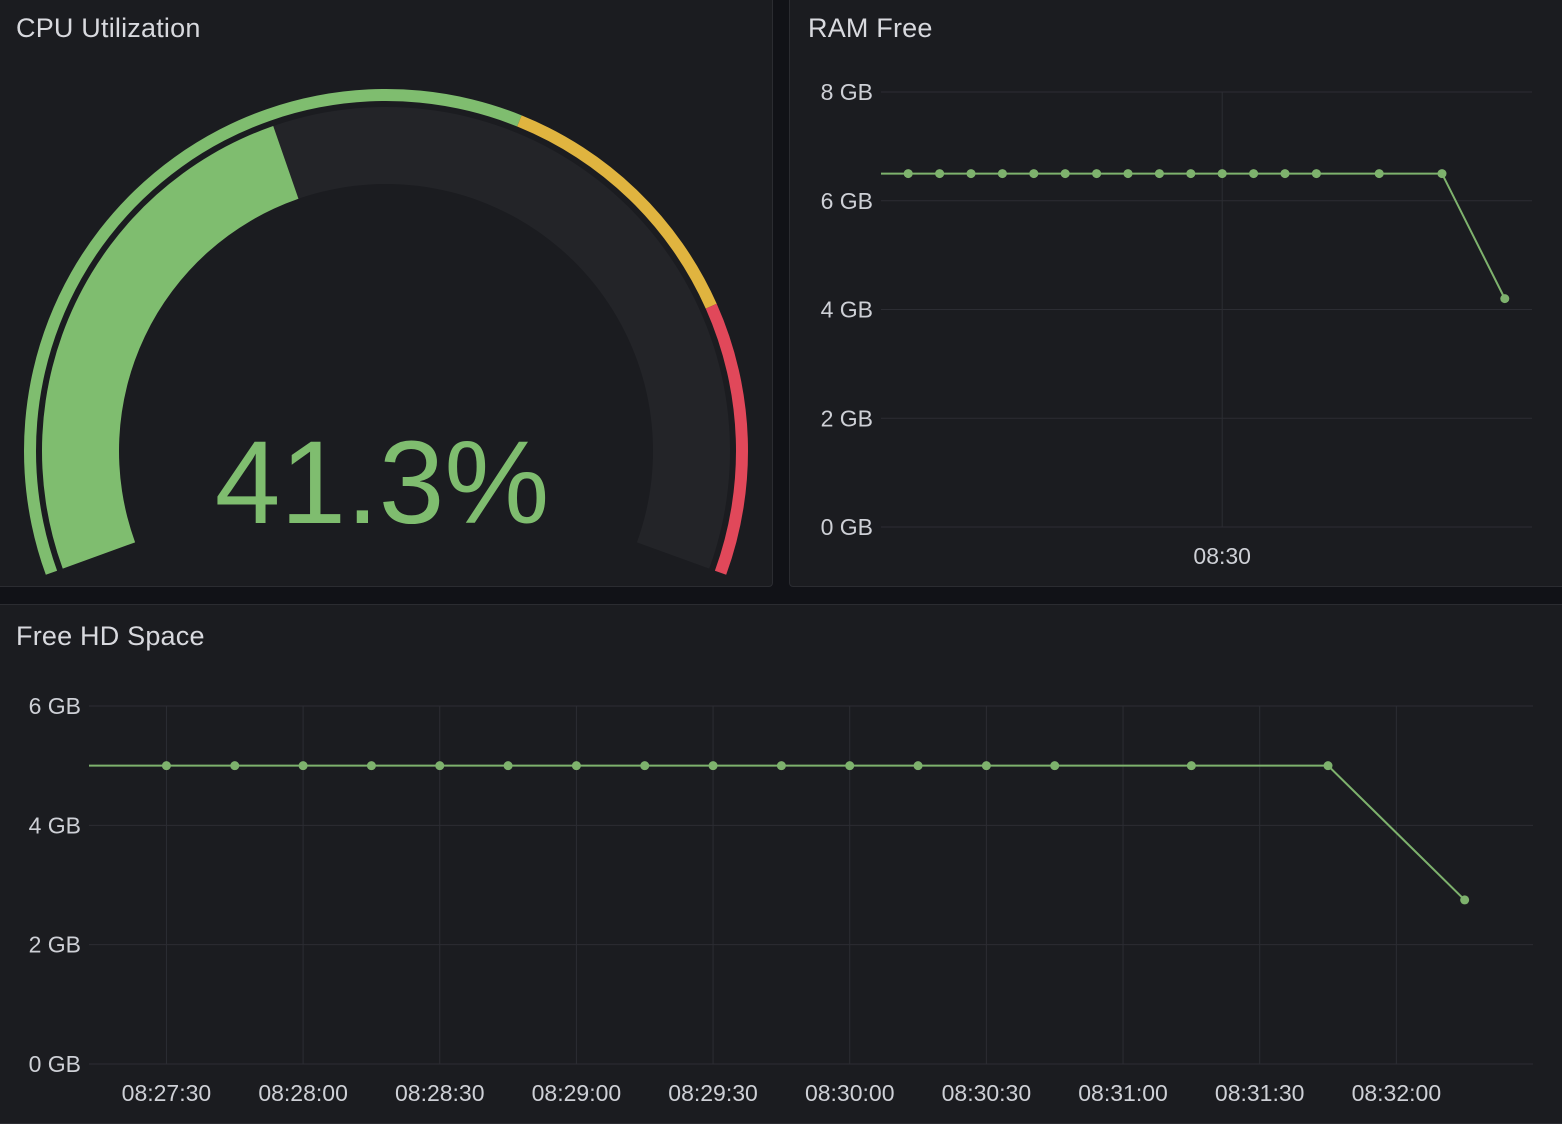  What do you see at coordinates (850, 1093) in the screenshot?
I see `x-tick-label: 08:30:00` at bounding box center [850, 1093].